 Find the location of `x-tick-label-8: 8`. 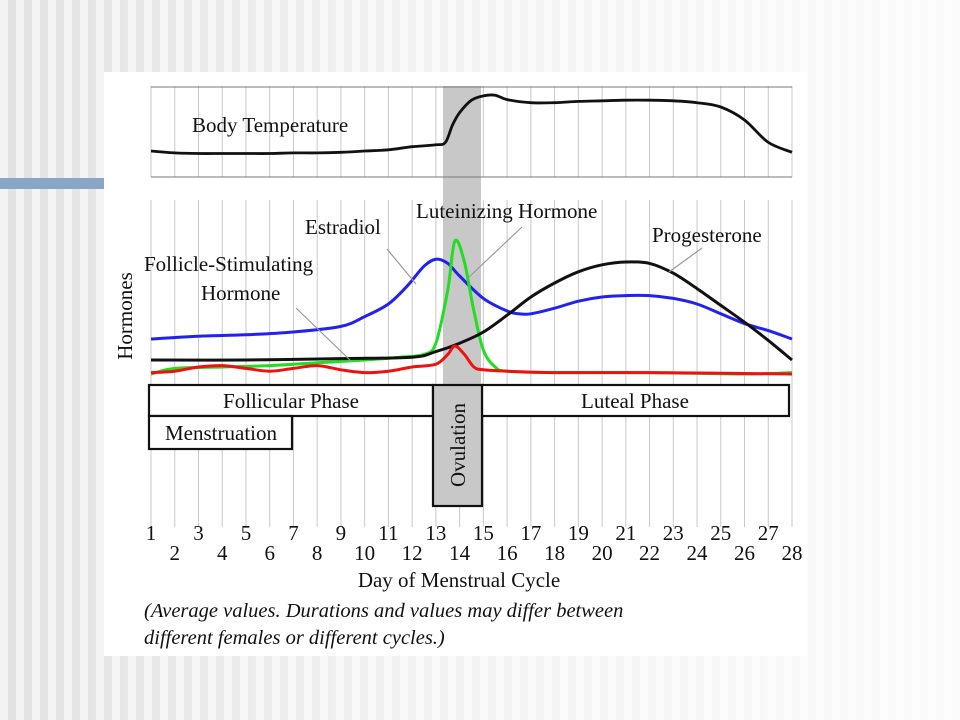

x-tick-label-8: 8 is located at coordinates (317, 553).